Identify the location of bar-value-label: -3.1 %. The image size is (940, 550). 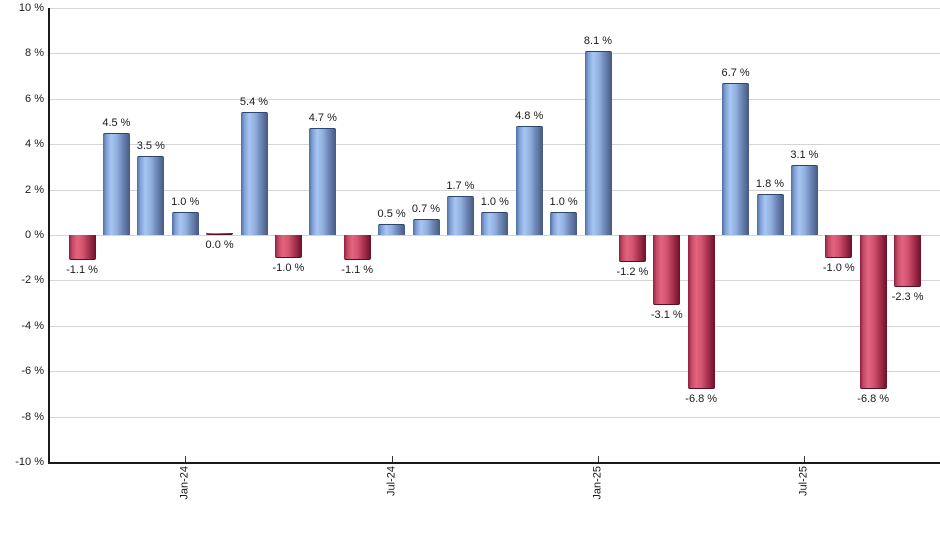
(666, 315).